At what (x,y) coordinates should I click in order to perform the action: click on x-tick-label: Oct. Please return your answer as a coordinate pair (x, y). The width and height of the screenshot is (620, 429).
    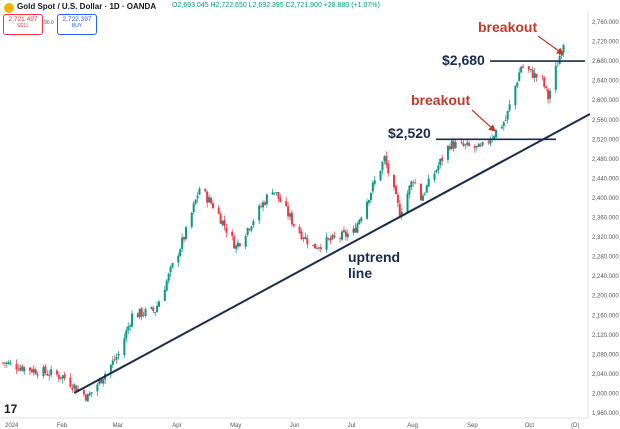
    Looking at the image, I should click on (530, 426).